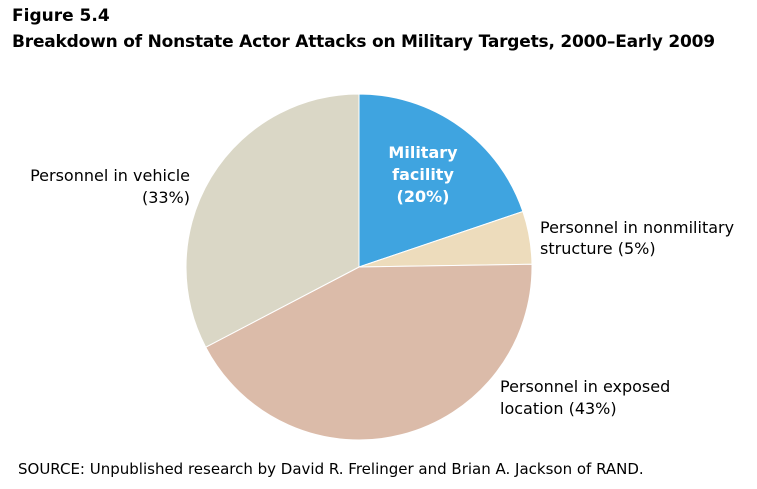  Describe the element at coordinates (637, 238) in the screenshot. I see `pie-label-personnel-in-nonmilitary-structure: Personnel in nonmilitary structure (5%)` at that location.